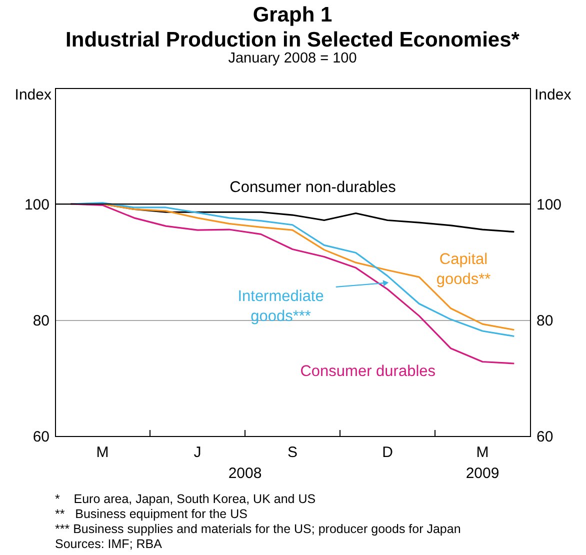  I want to click on y-axis-title: Index, so click(33, 95).